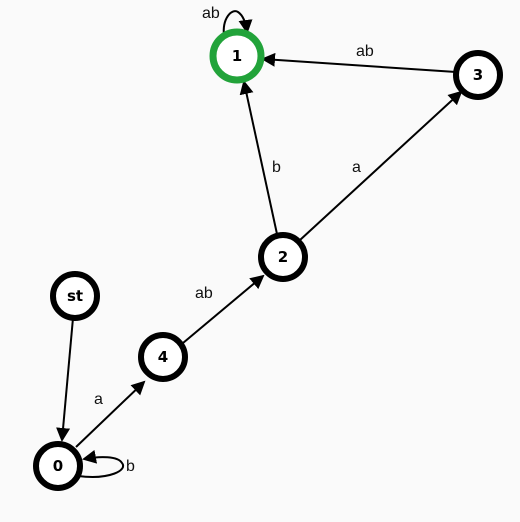  Describe the element at coordinates (101, 463) in the screenshot. I see `edge-0-self-loop` at that location.